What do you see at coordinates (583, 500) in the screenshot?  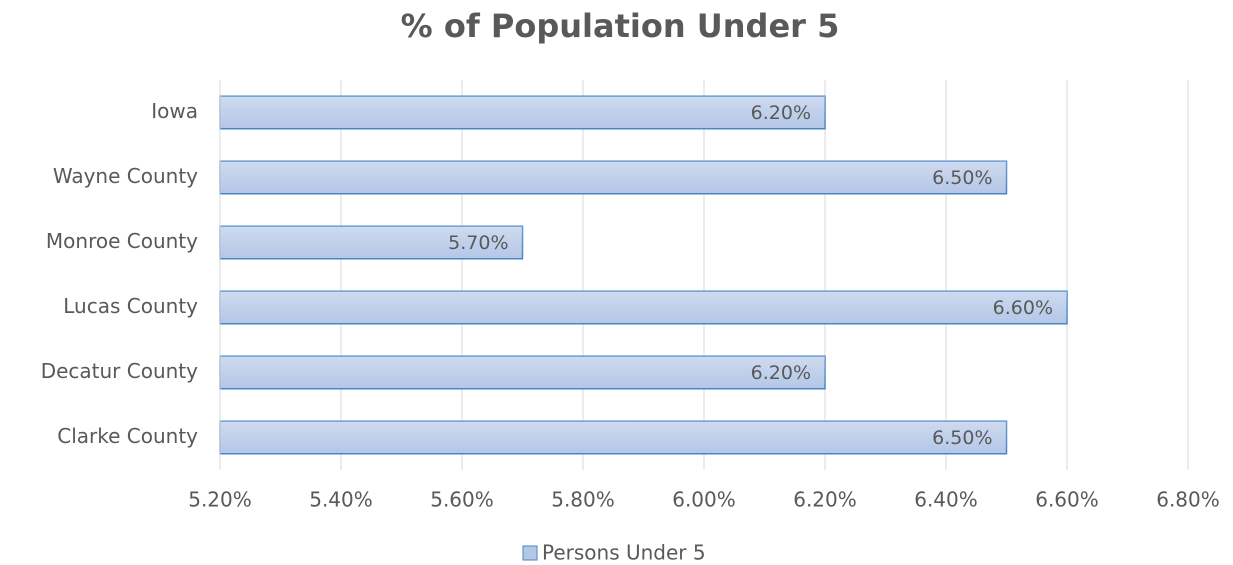 I see `x-tick-label: 5.80%` at bounding box center [583, 500].